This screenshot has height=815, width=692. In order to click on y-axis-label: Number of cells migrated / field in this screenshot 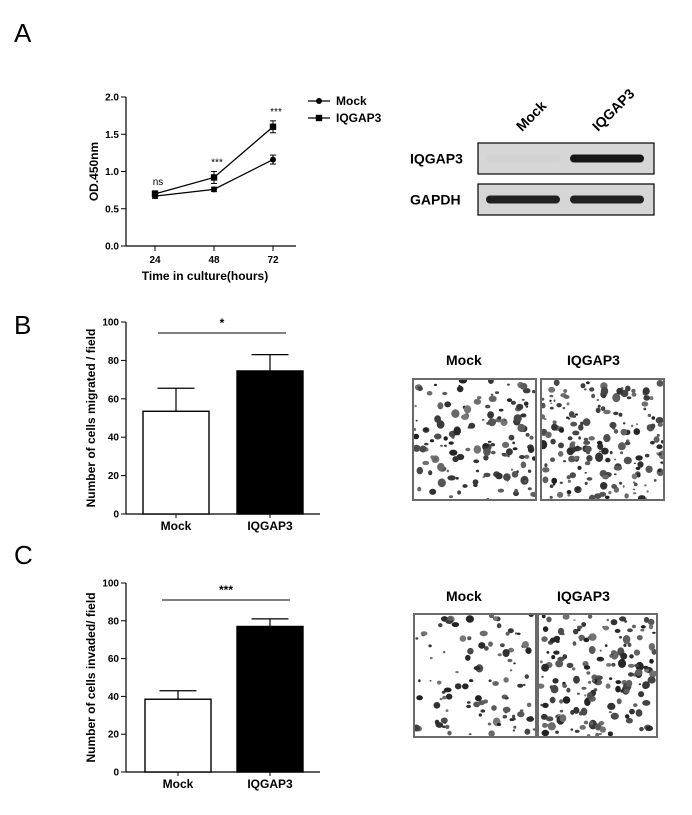, I will do `click(91, 418)`.